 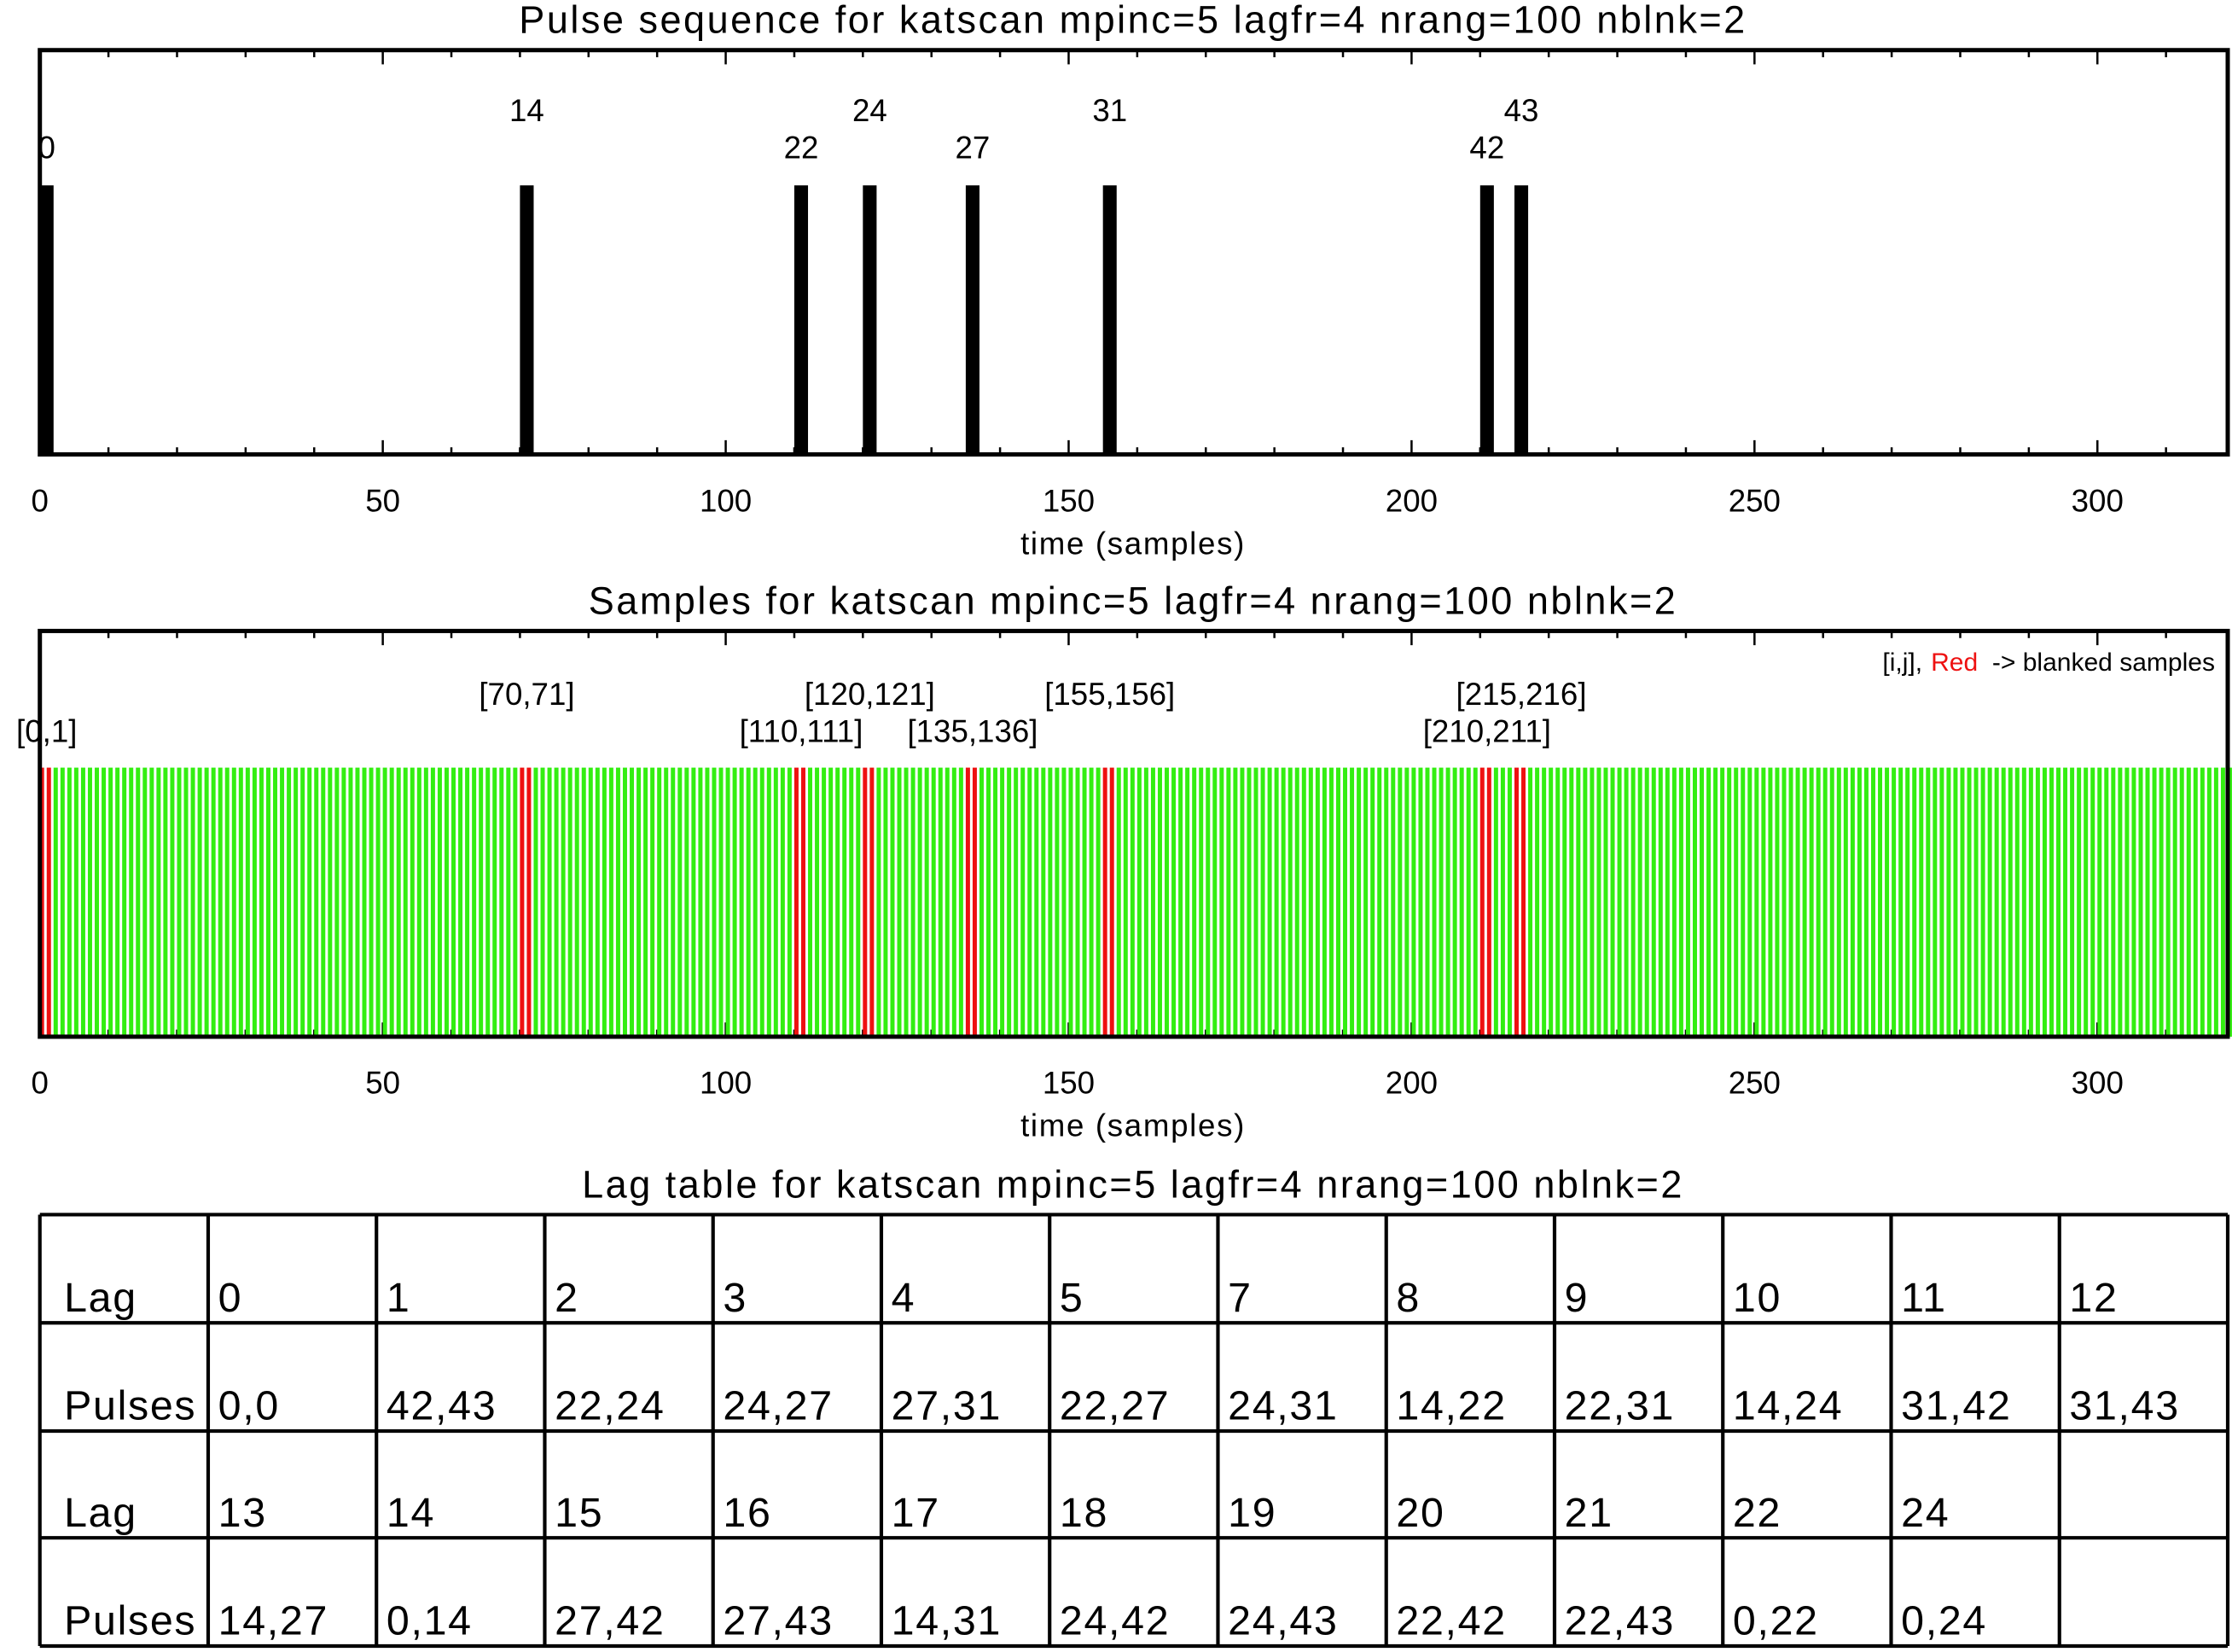 I want to click on table-cell: 24,31, so click(x=1283, y=1406).